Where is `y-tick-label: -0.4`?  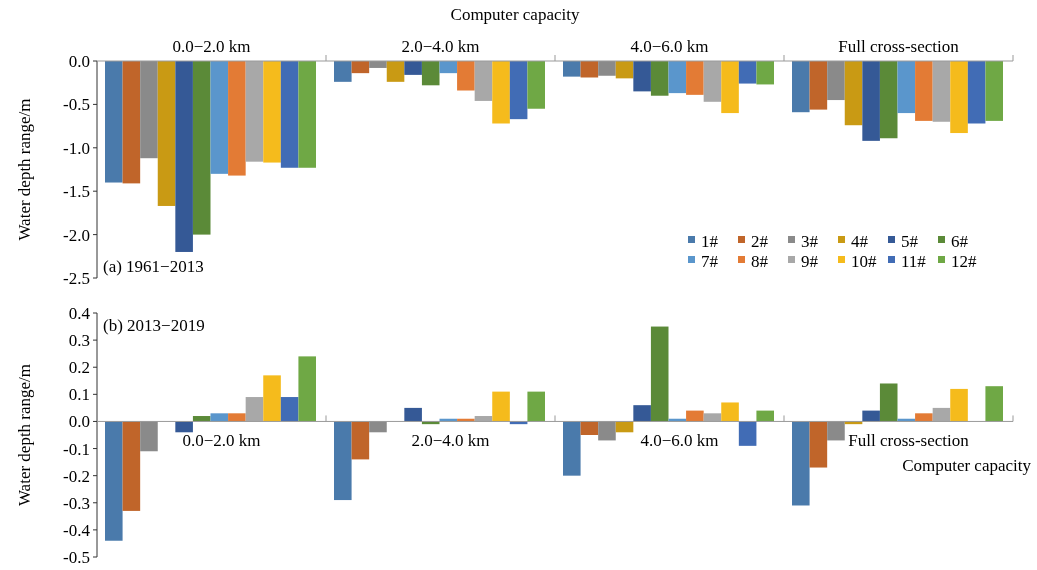
y-tick-label: -0.4 is located at coordinates (77, 530).